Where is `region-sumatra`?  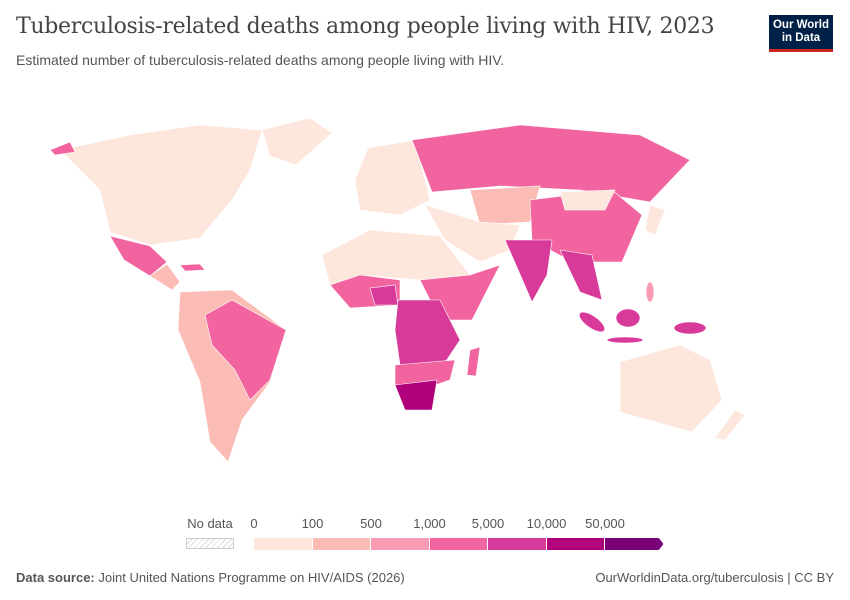 region-sumatra is located at coordinates (591, 321).